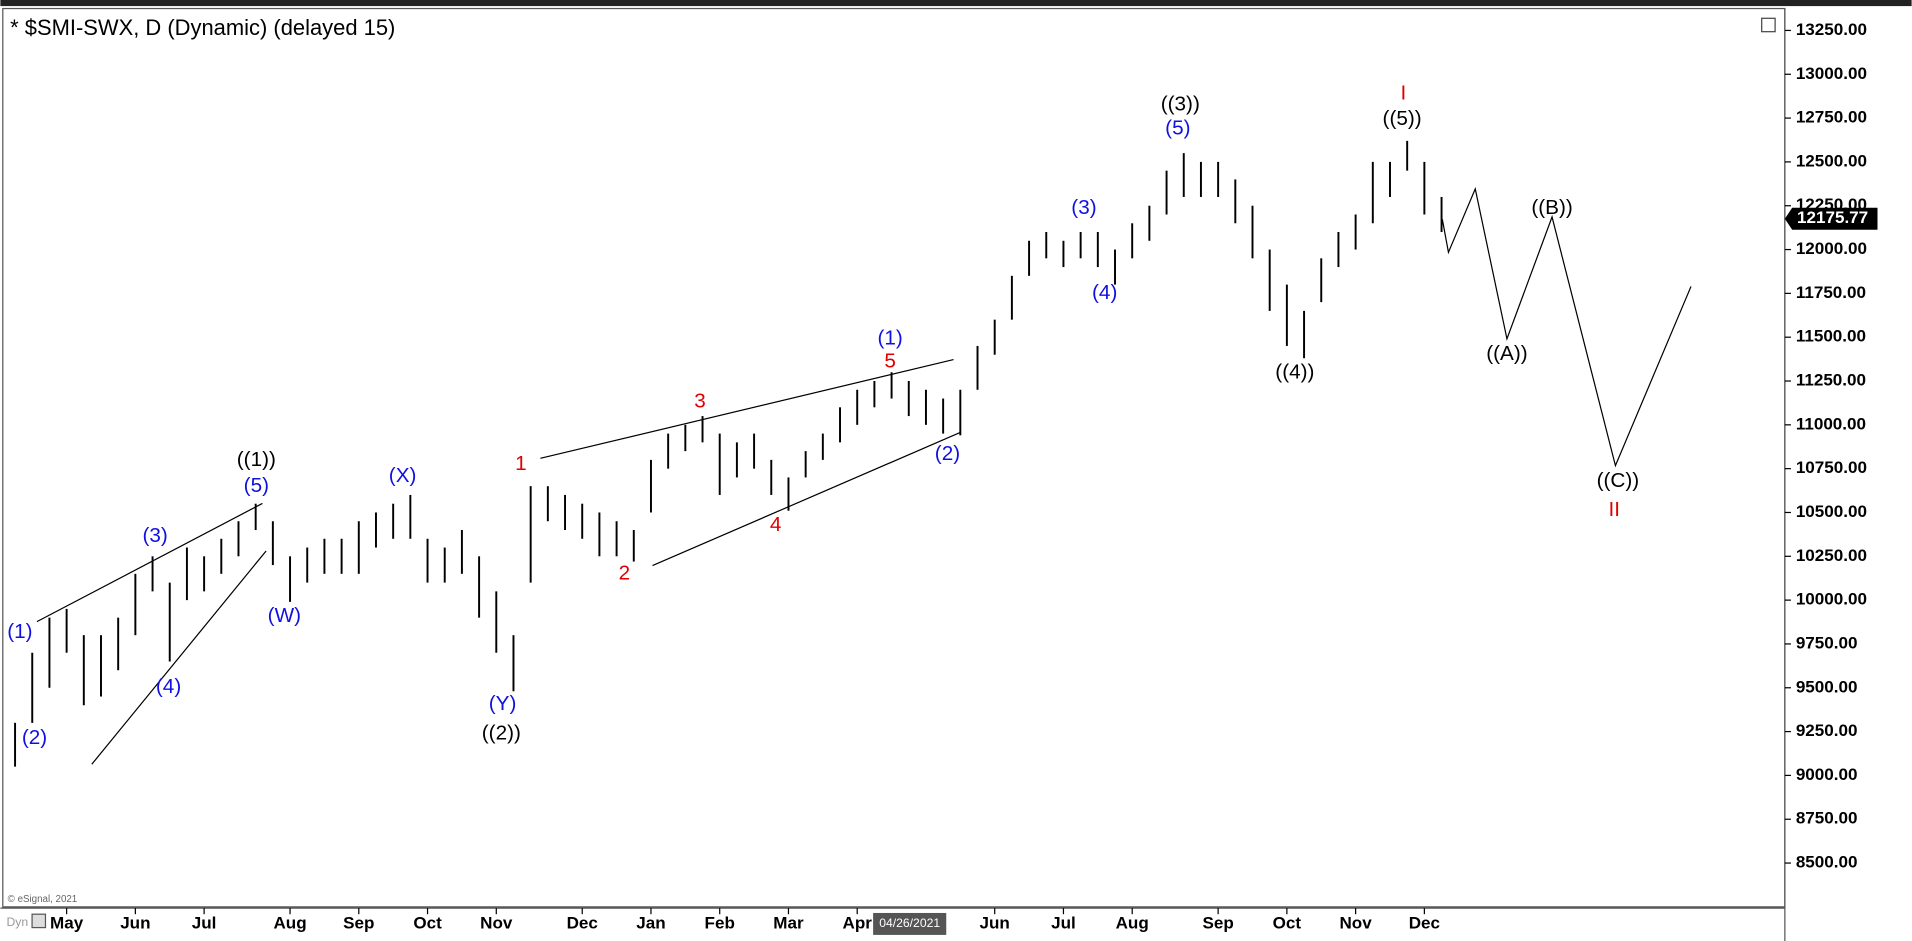  I want to click on y-tick-label: 12000.00, so click(1831, 248).